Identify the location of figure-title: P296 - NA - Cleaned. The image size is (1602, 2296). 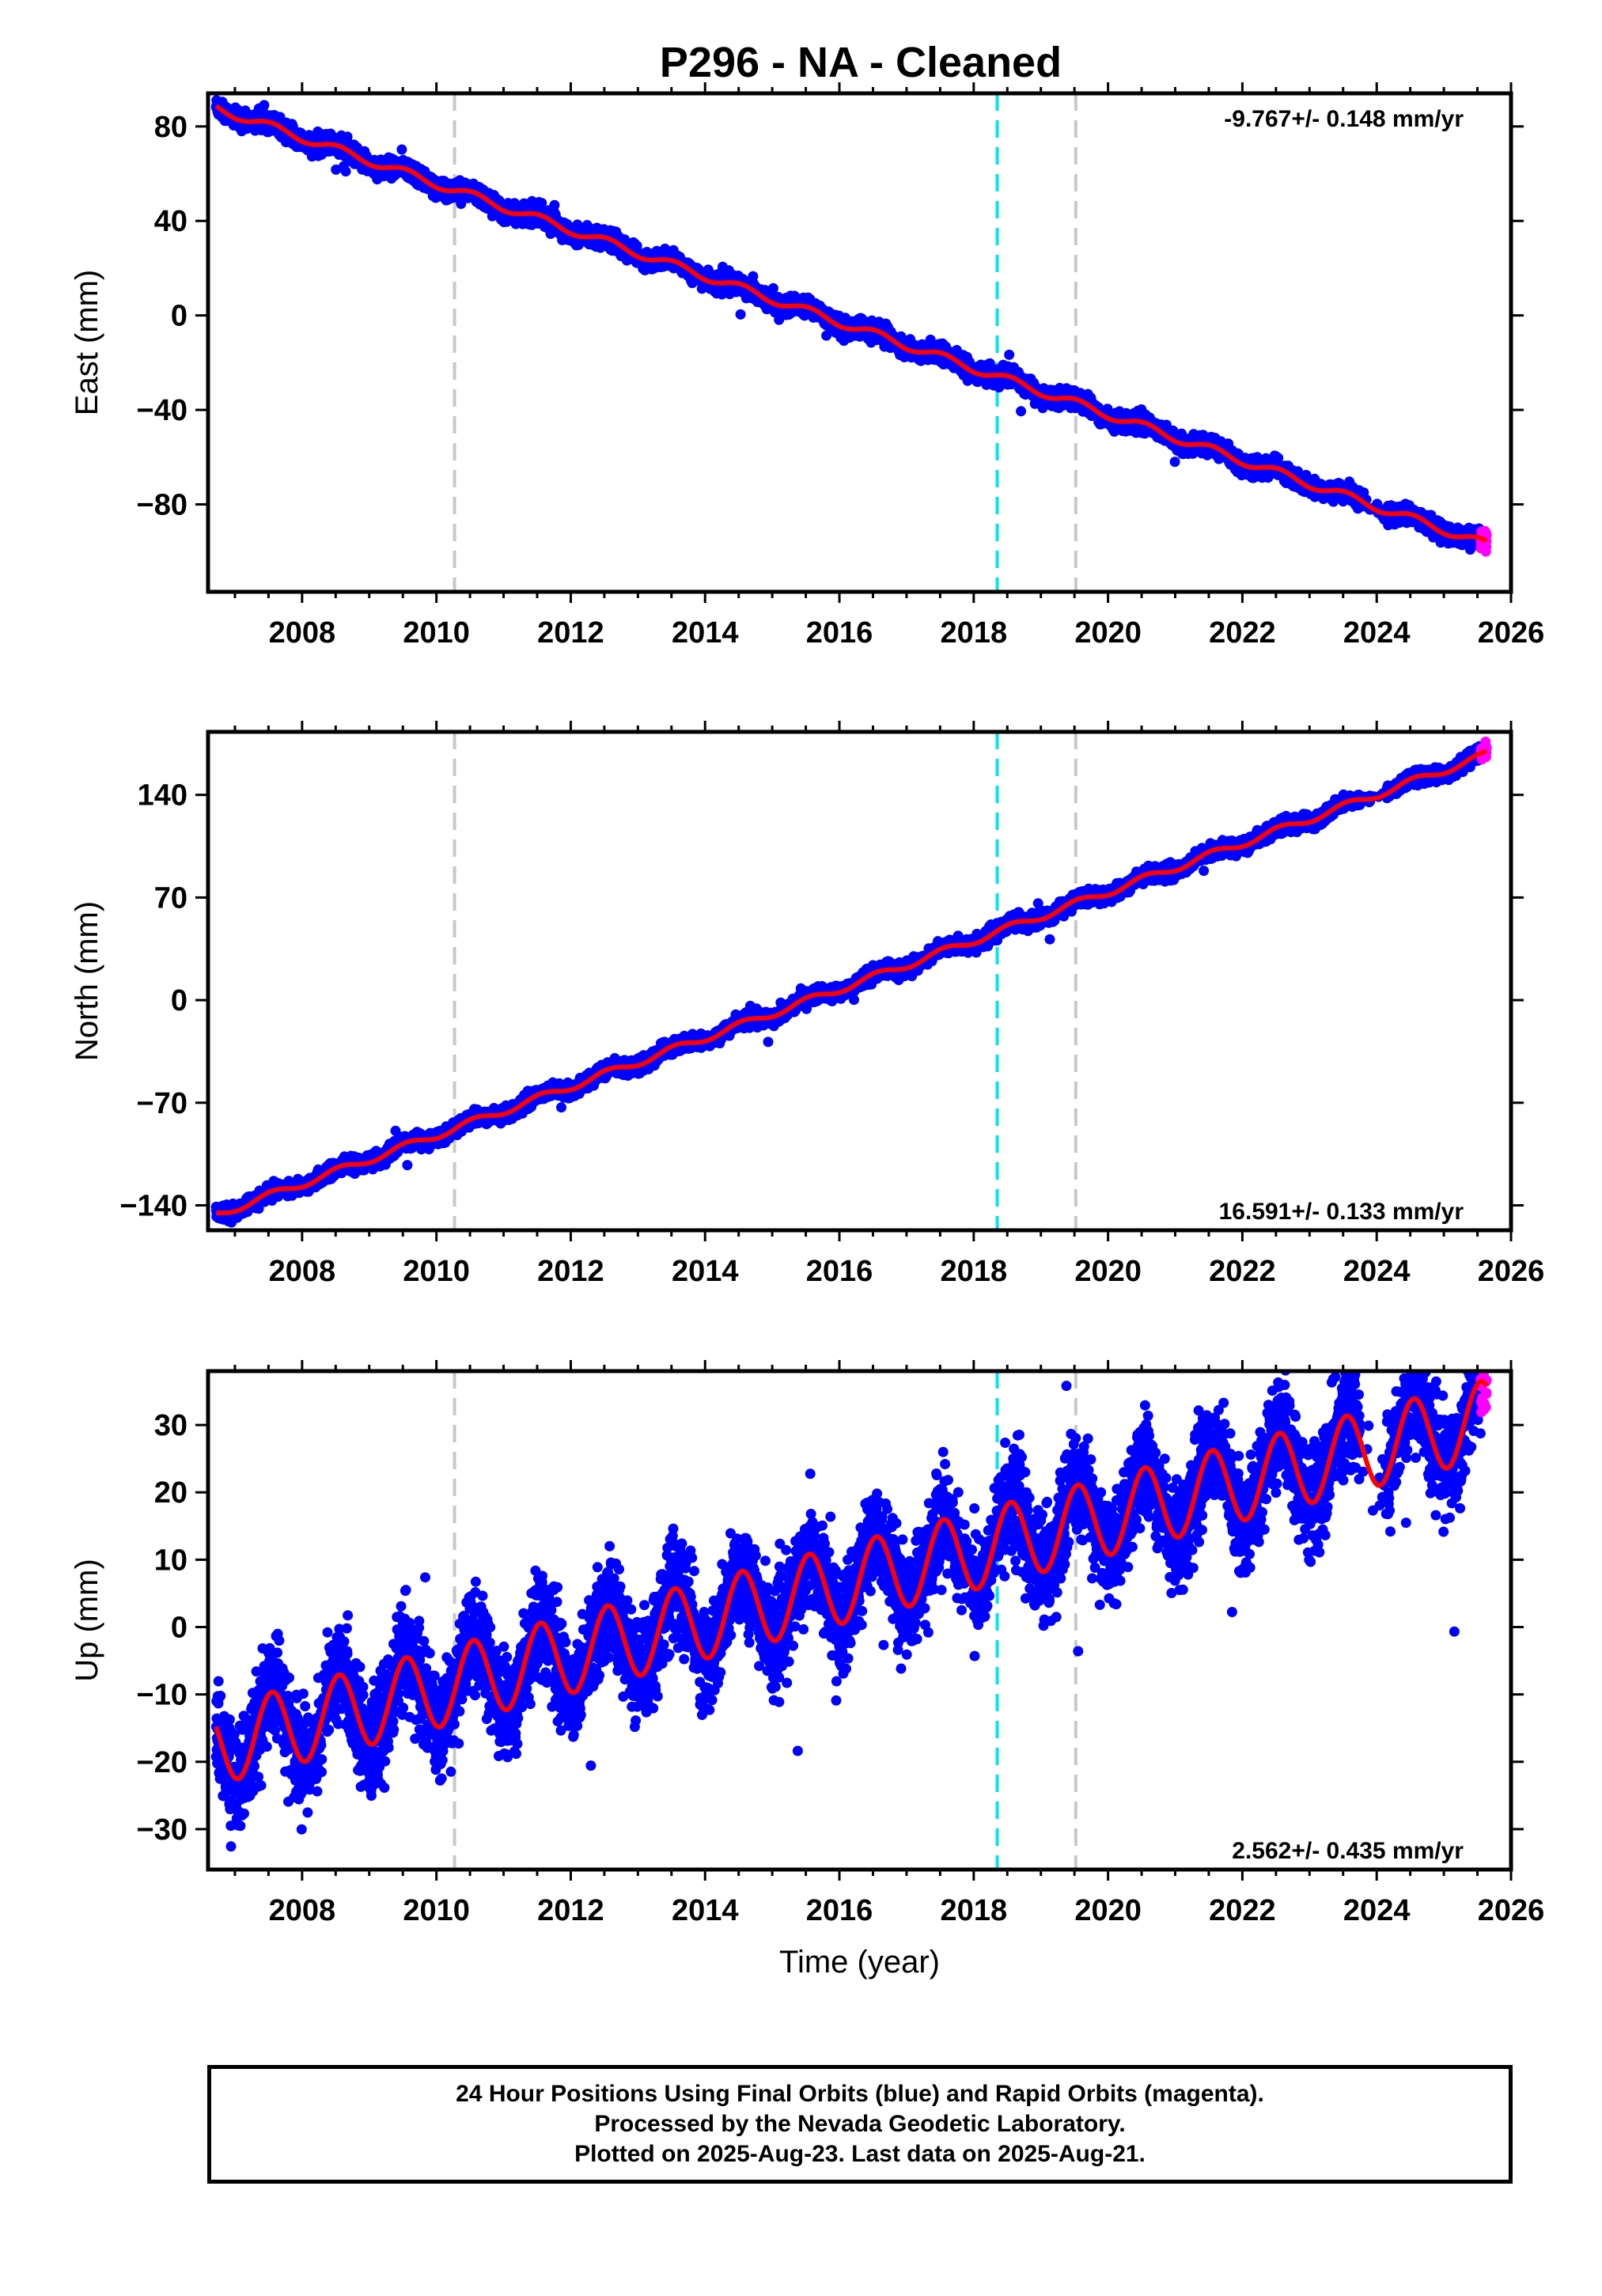
(861, 63).